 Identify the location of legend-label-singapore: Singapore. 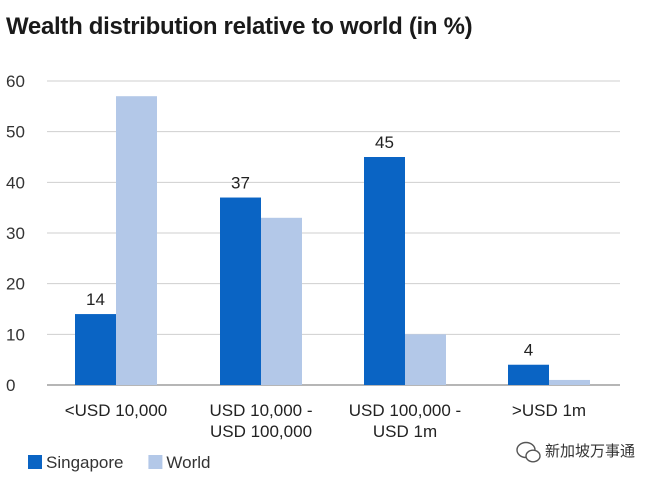
(85, 462).